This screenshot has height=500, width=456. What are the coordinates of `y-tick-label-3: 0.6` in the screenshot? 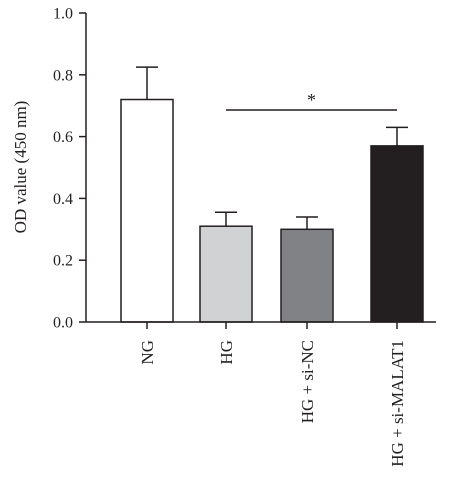 It's located at (63, 137).